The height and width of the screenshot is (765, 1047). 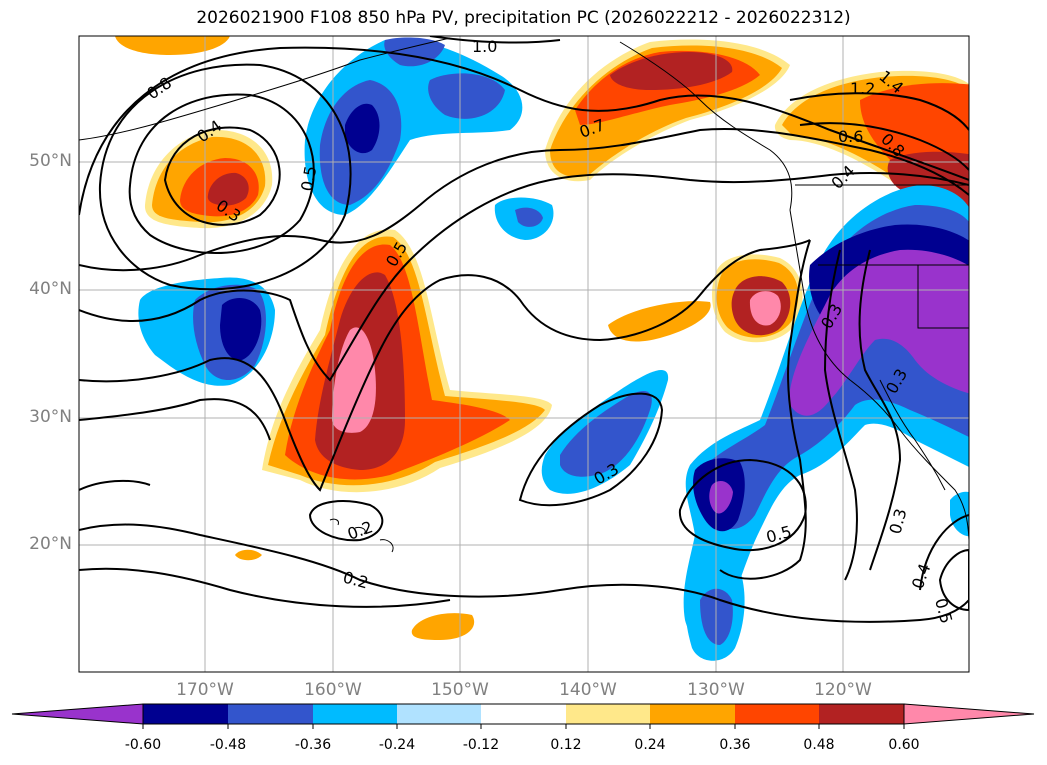 I want to click on precip-neg-navy-upper, so click(x=362, y=128).